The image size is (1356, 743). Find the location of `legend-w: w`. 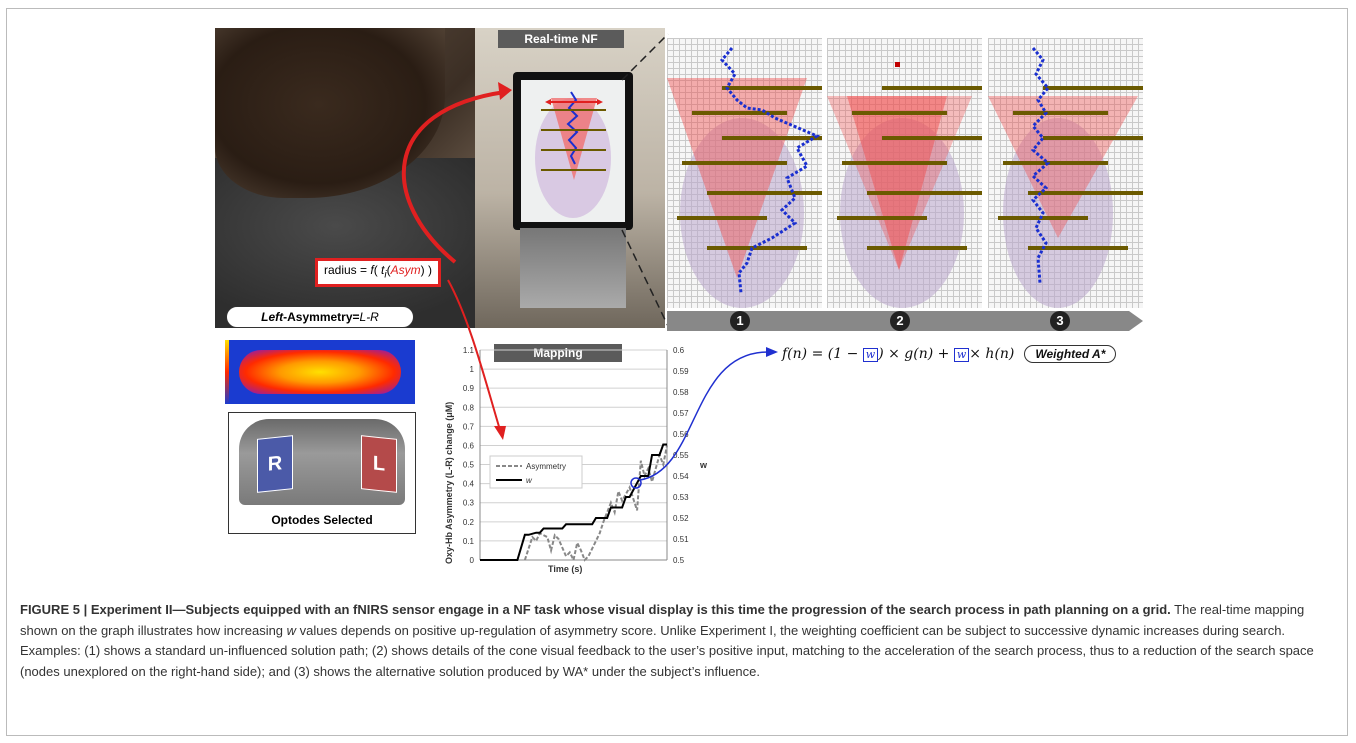

legend-w: w is located at coordinates (529, 480).